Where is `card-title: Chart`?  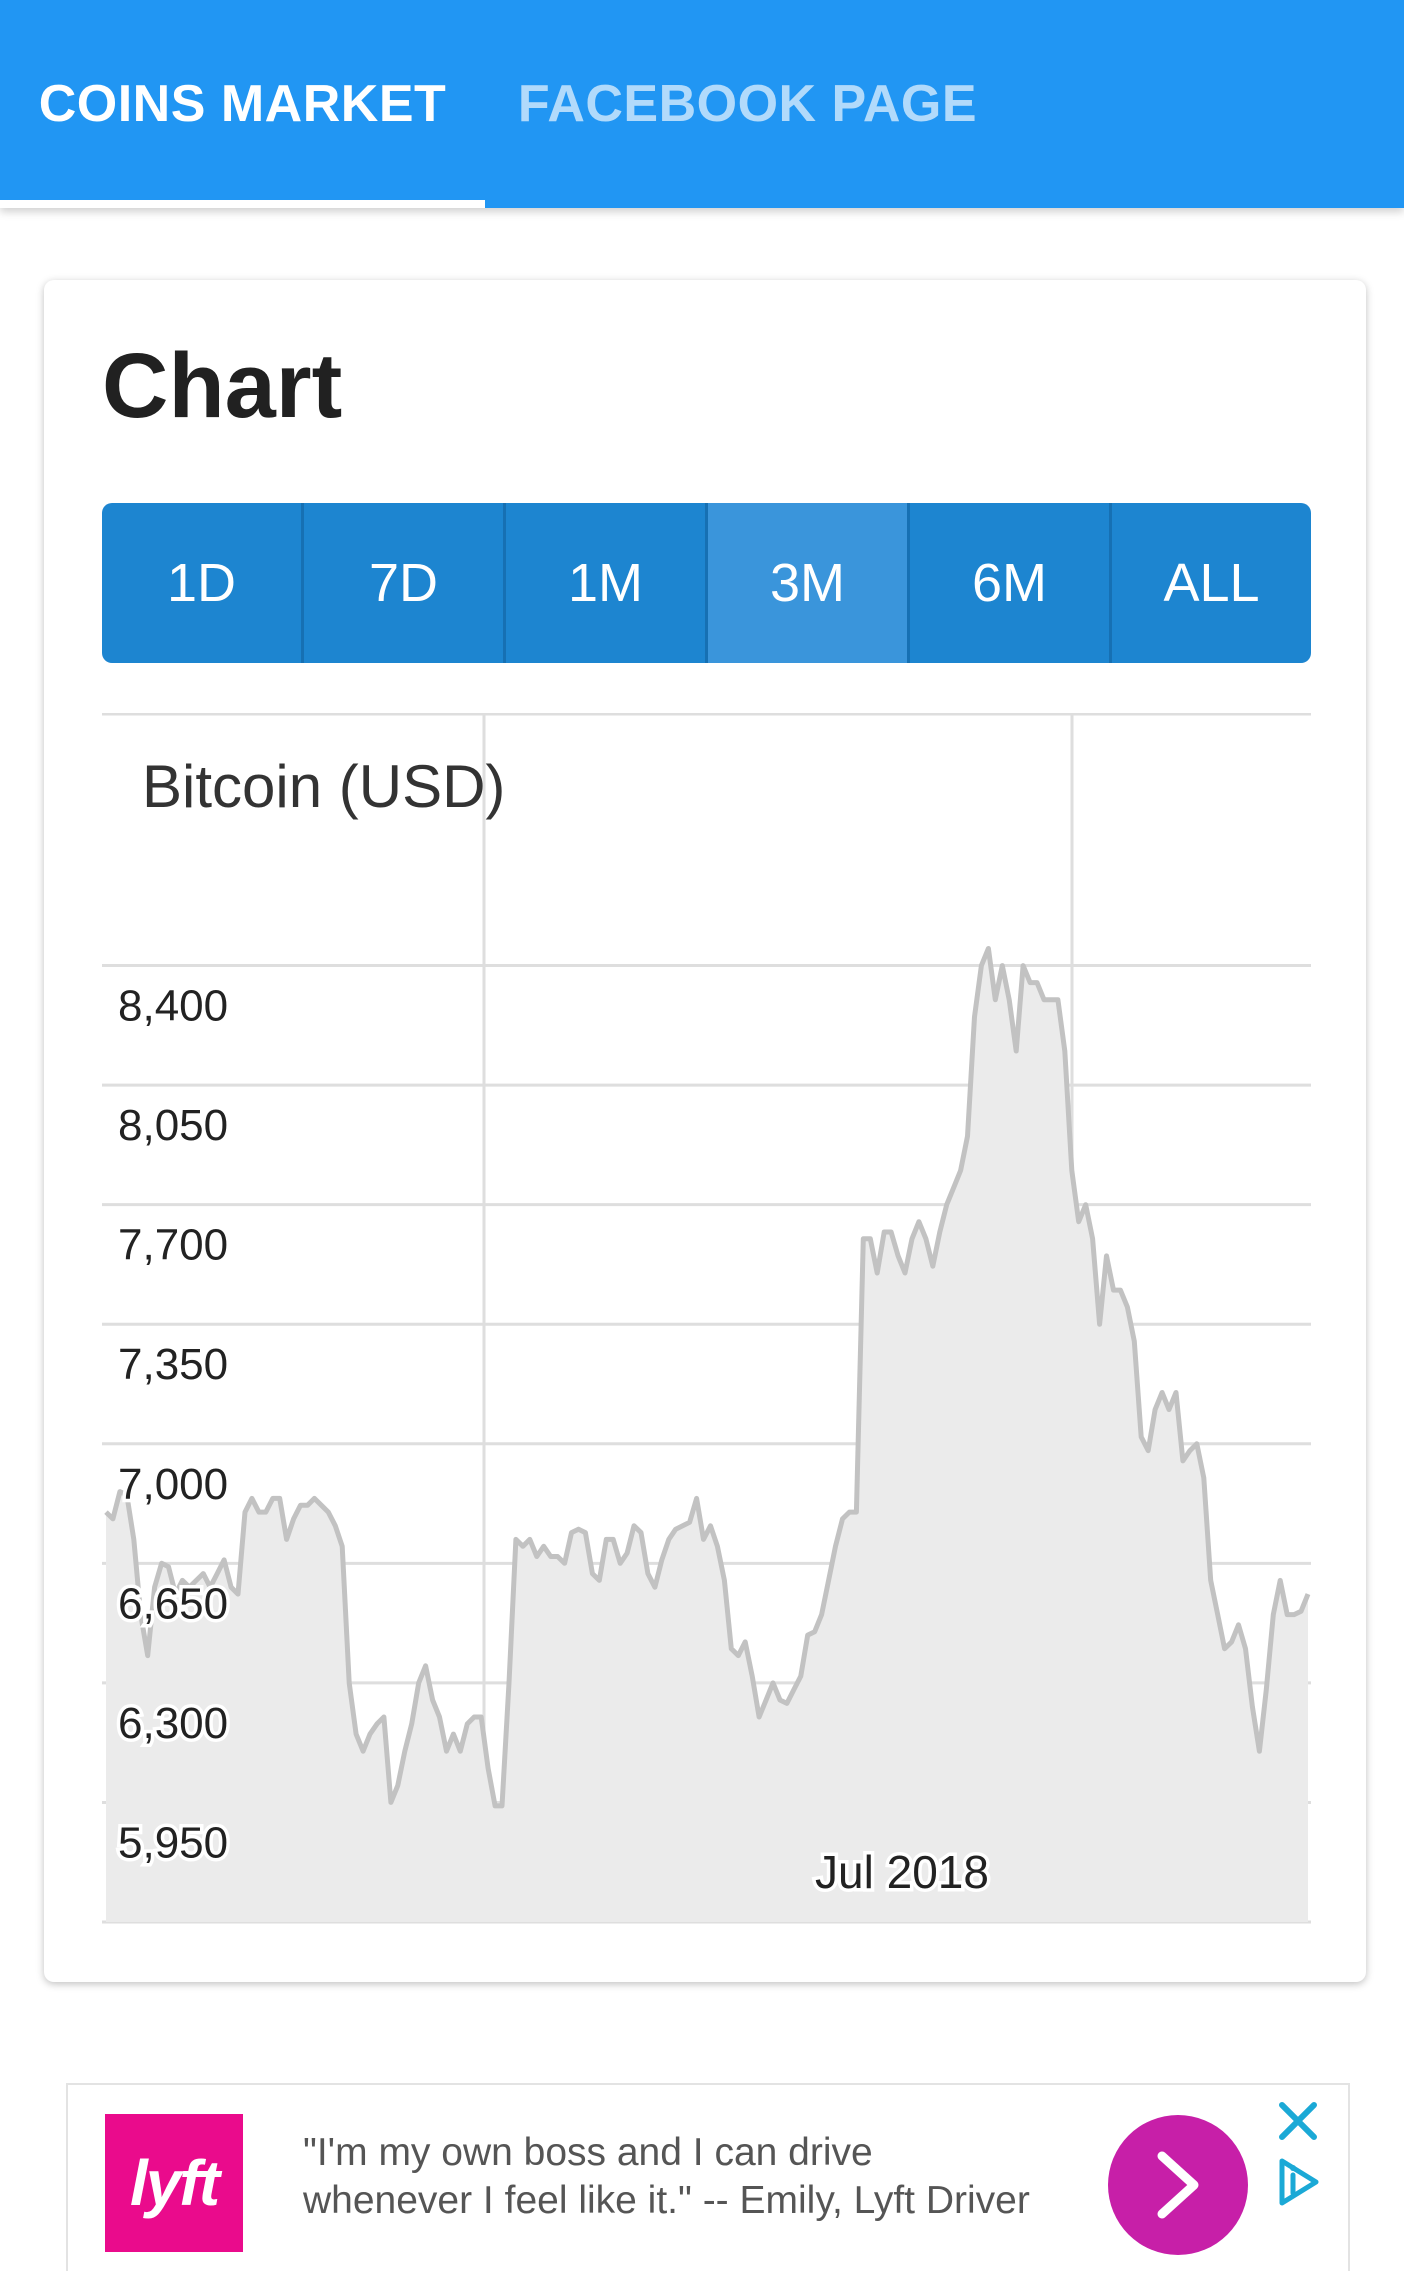
card-title: Chart is located at coordinates (222, 386).